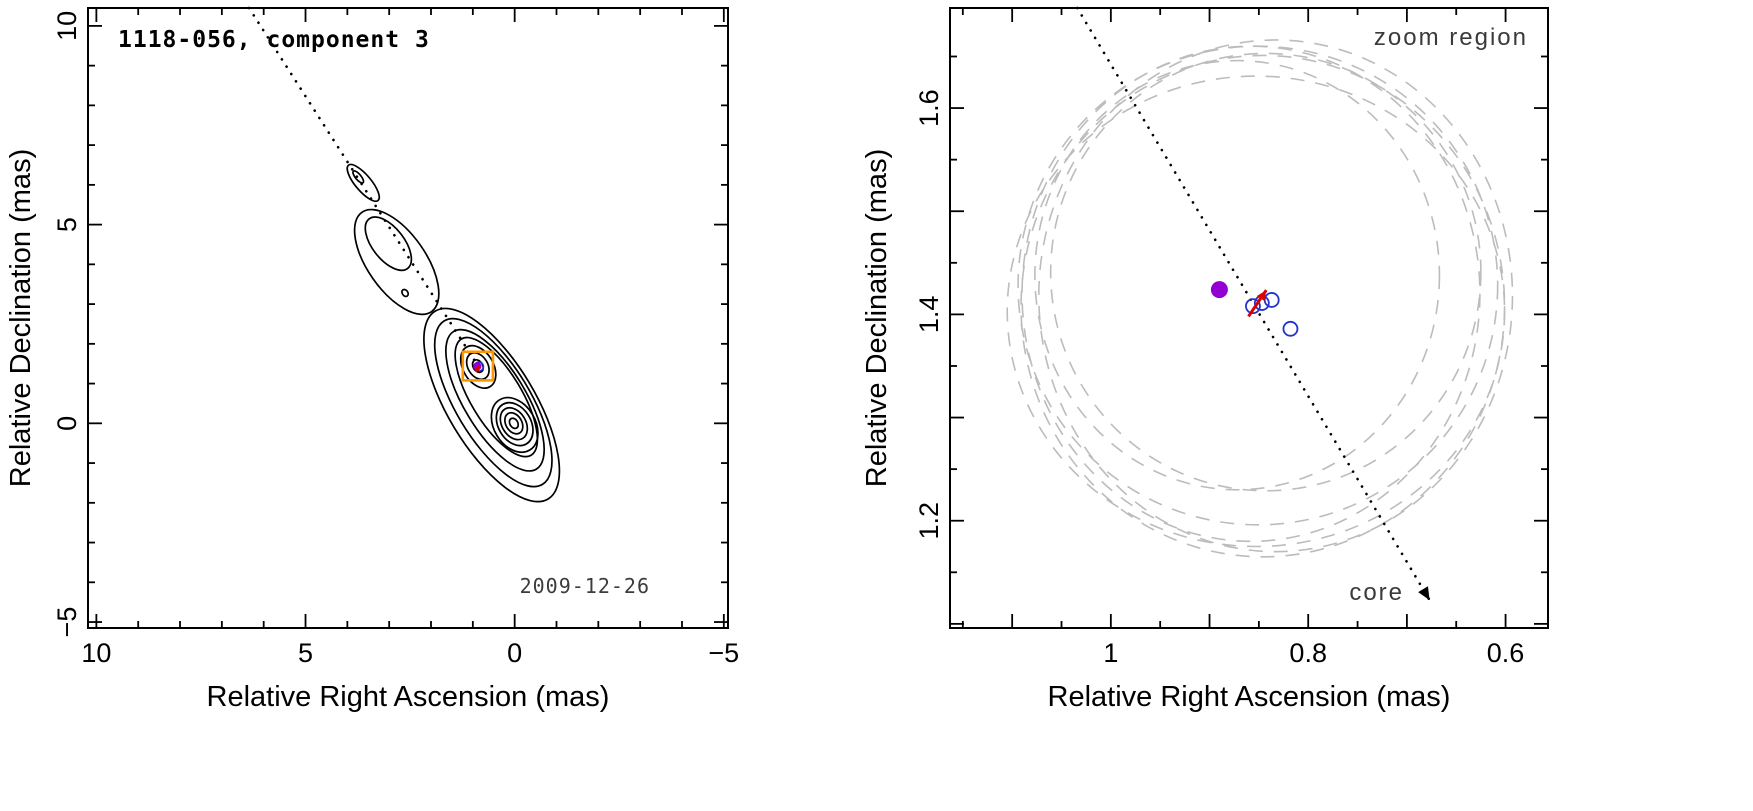 The height and width of the screenshot is (811, 1753). What do you see at coordinates (929, 521) in the screenshot?
I see `tick-label: 1.2` at bounding box center [929, 521].